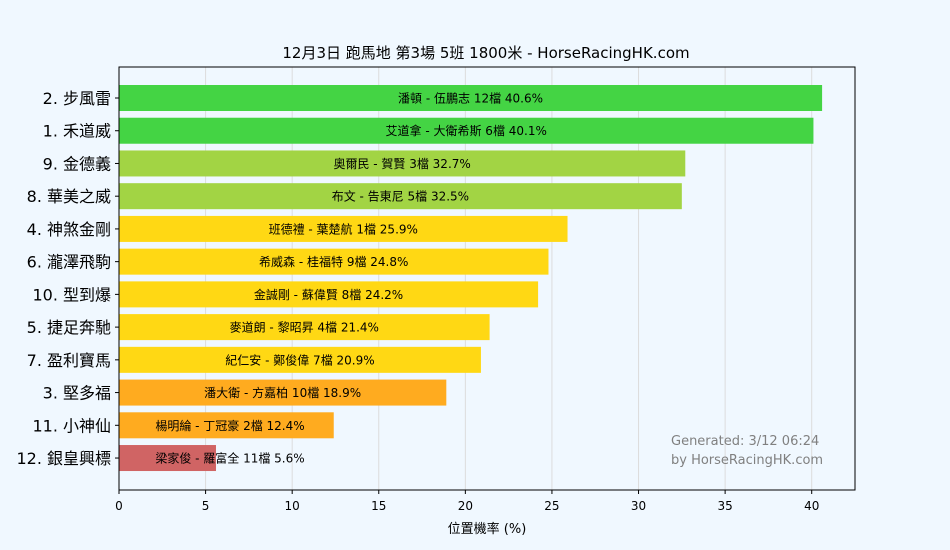 The height and width of the screenshot is (550, 950). What do you see at coordinates (745, 441) in the screenshot?
I see `annotation-generated: Generated: 3/12 06:24` at bounding box center [745, 441].